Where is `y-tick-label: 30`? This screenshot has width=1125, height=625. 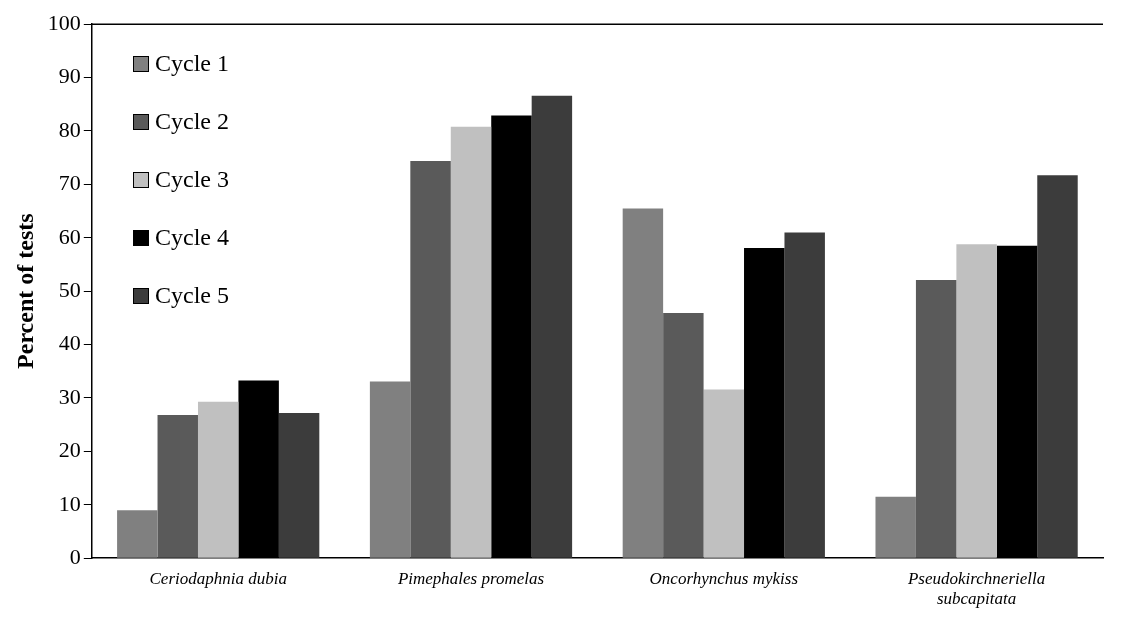
y-tick-label: 30 is located at coordinates (69, 396).